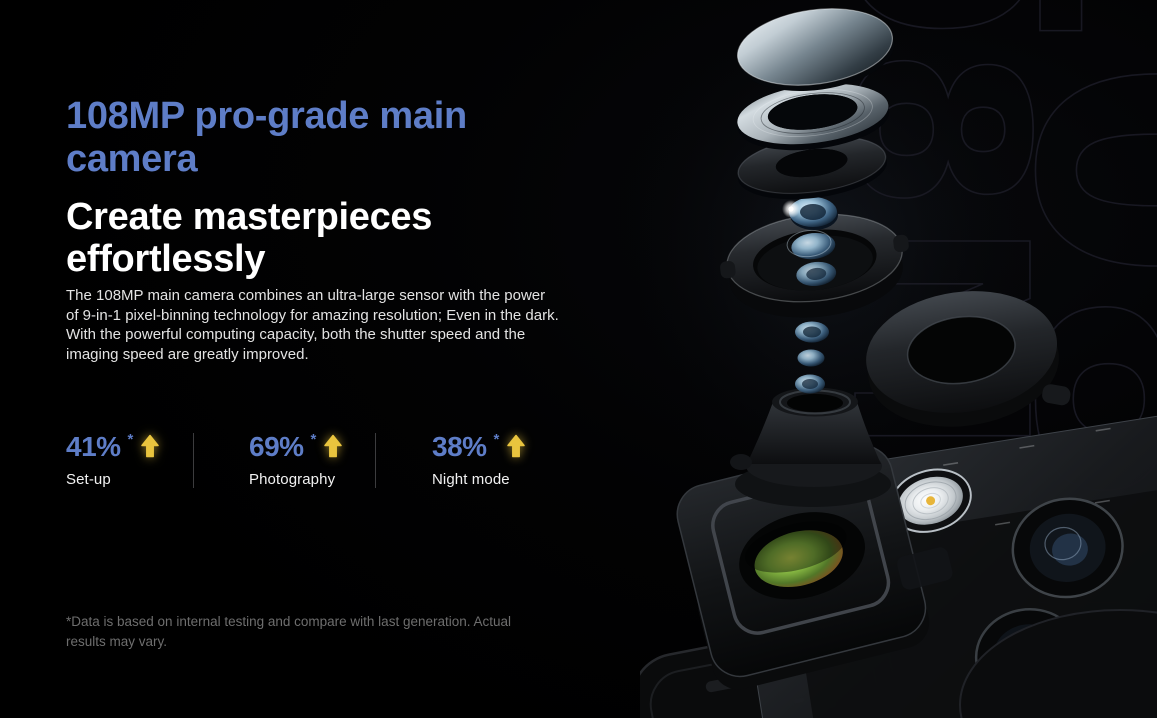 The height and width of the screenshot is (718, 1157). I want to click on section-headline: Create masterpieces effortlessly, so click(249, 238).